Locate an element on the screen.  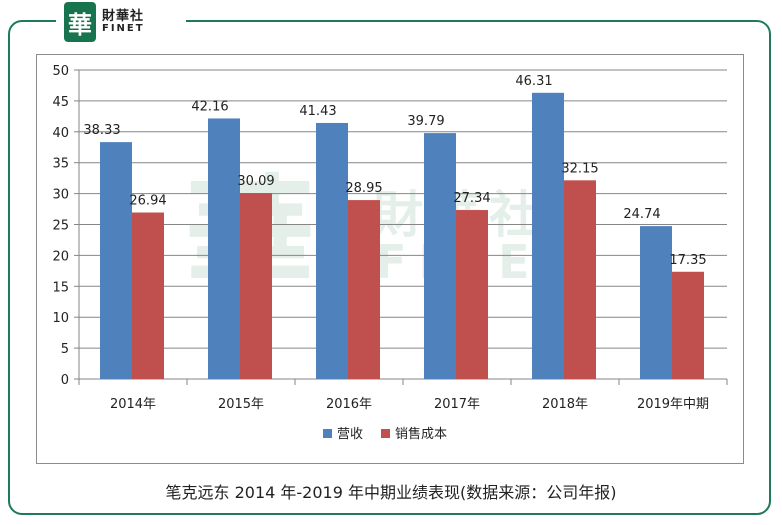
x-tick-label: 2018年 is located at coordinates (565, 404).